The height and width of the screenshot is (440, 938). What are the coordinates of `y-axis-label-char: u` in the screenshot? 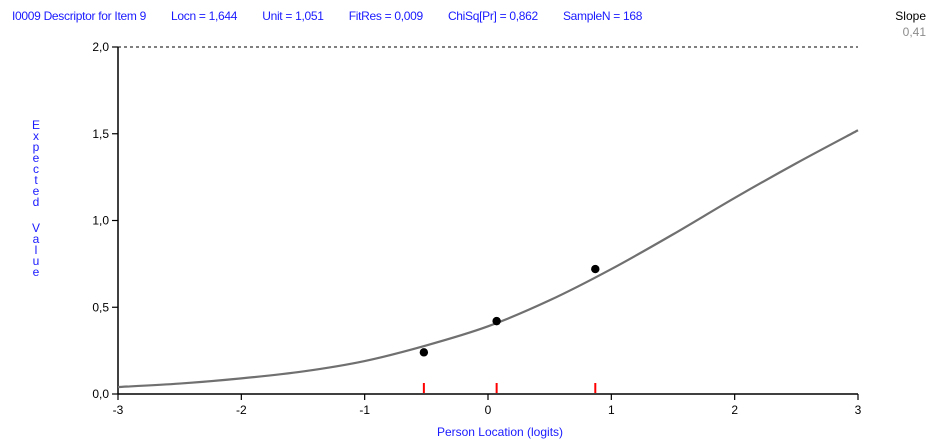 It's located at (36, 261).